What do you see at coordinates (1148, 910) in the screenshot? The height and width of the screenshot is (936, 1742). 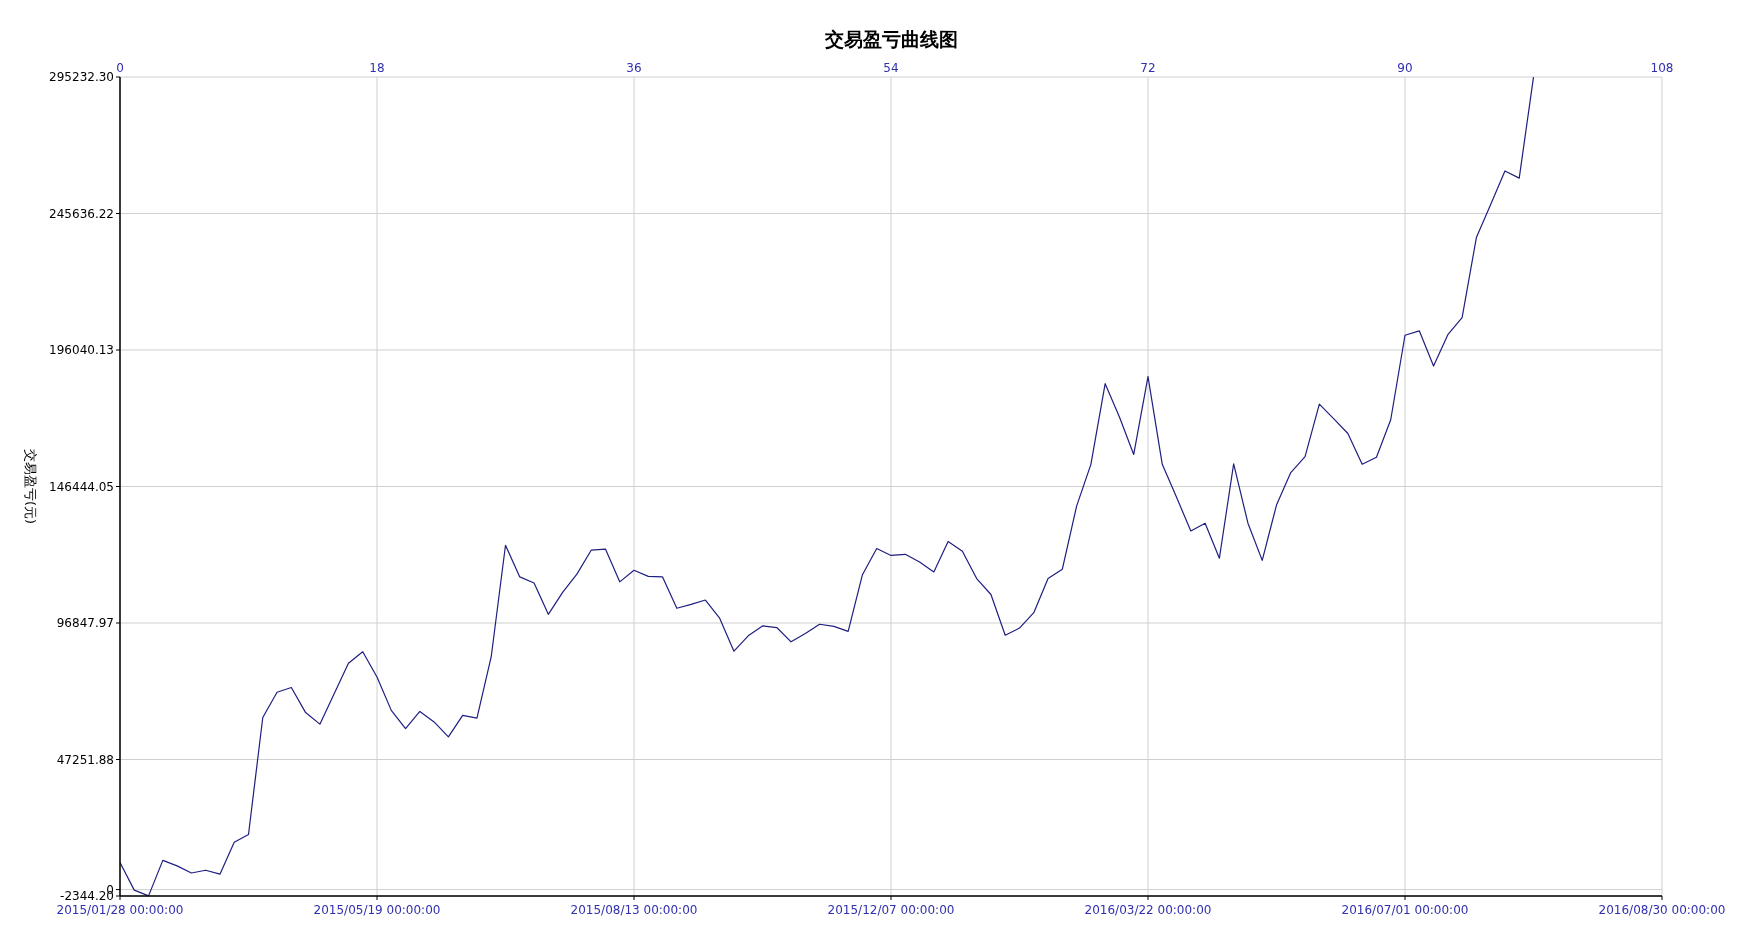 I see `x-tick-label: 2016/03/22 00:00:00` at bounding box center [1148, 910].